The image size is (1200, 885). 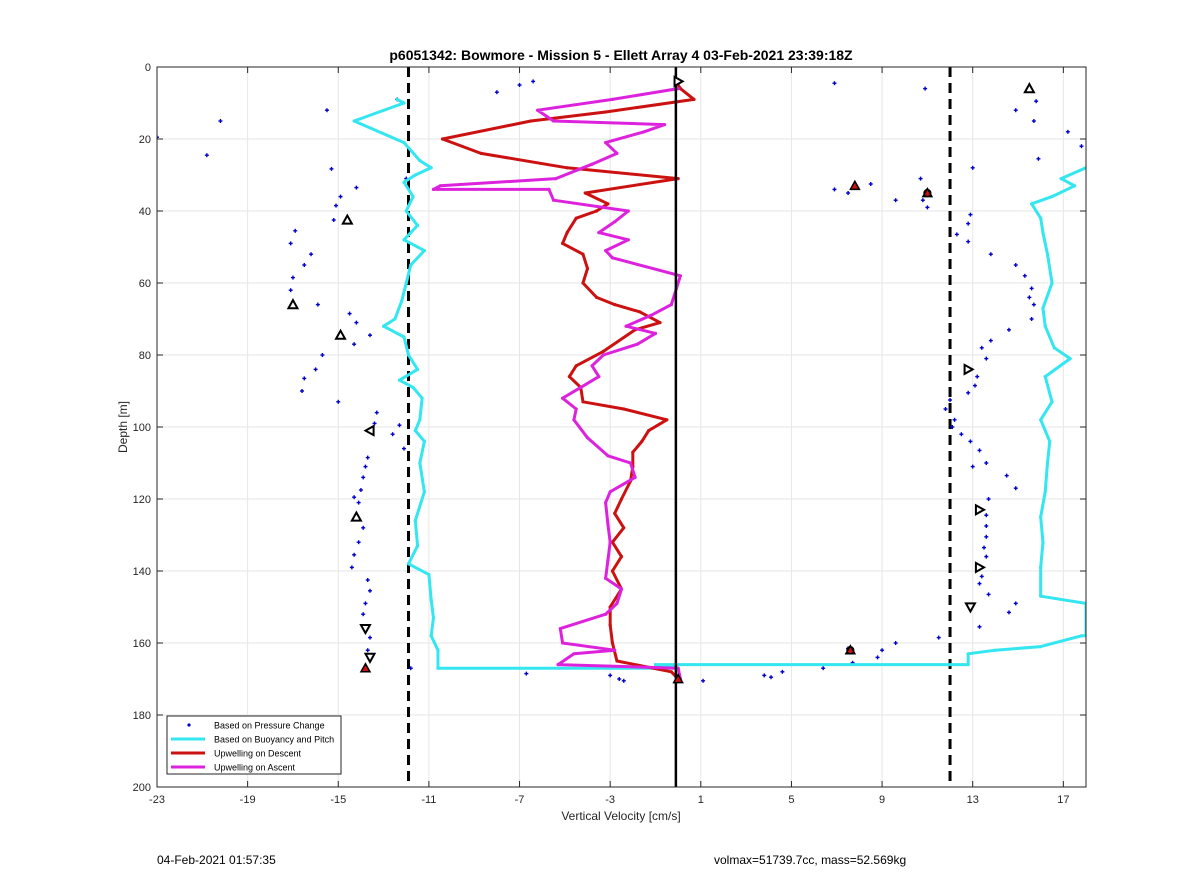 What do you see at coordinates (620, 816) in the screenshot?
I see `x-axis-label: Vertical Velocity [cm/s]` at bounding box center [620, 816].